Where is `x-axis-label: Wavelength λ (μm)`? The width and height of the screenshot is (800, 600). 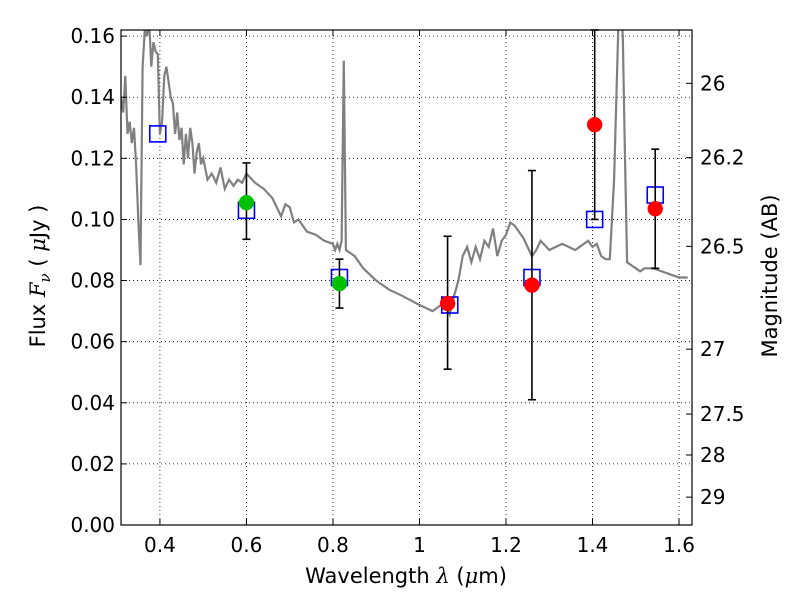 x-axis-label: Wavelength λ (μm) is located at coordinates (406, 576).